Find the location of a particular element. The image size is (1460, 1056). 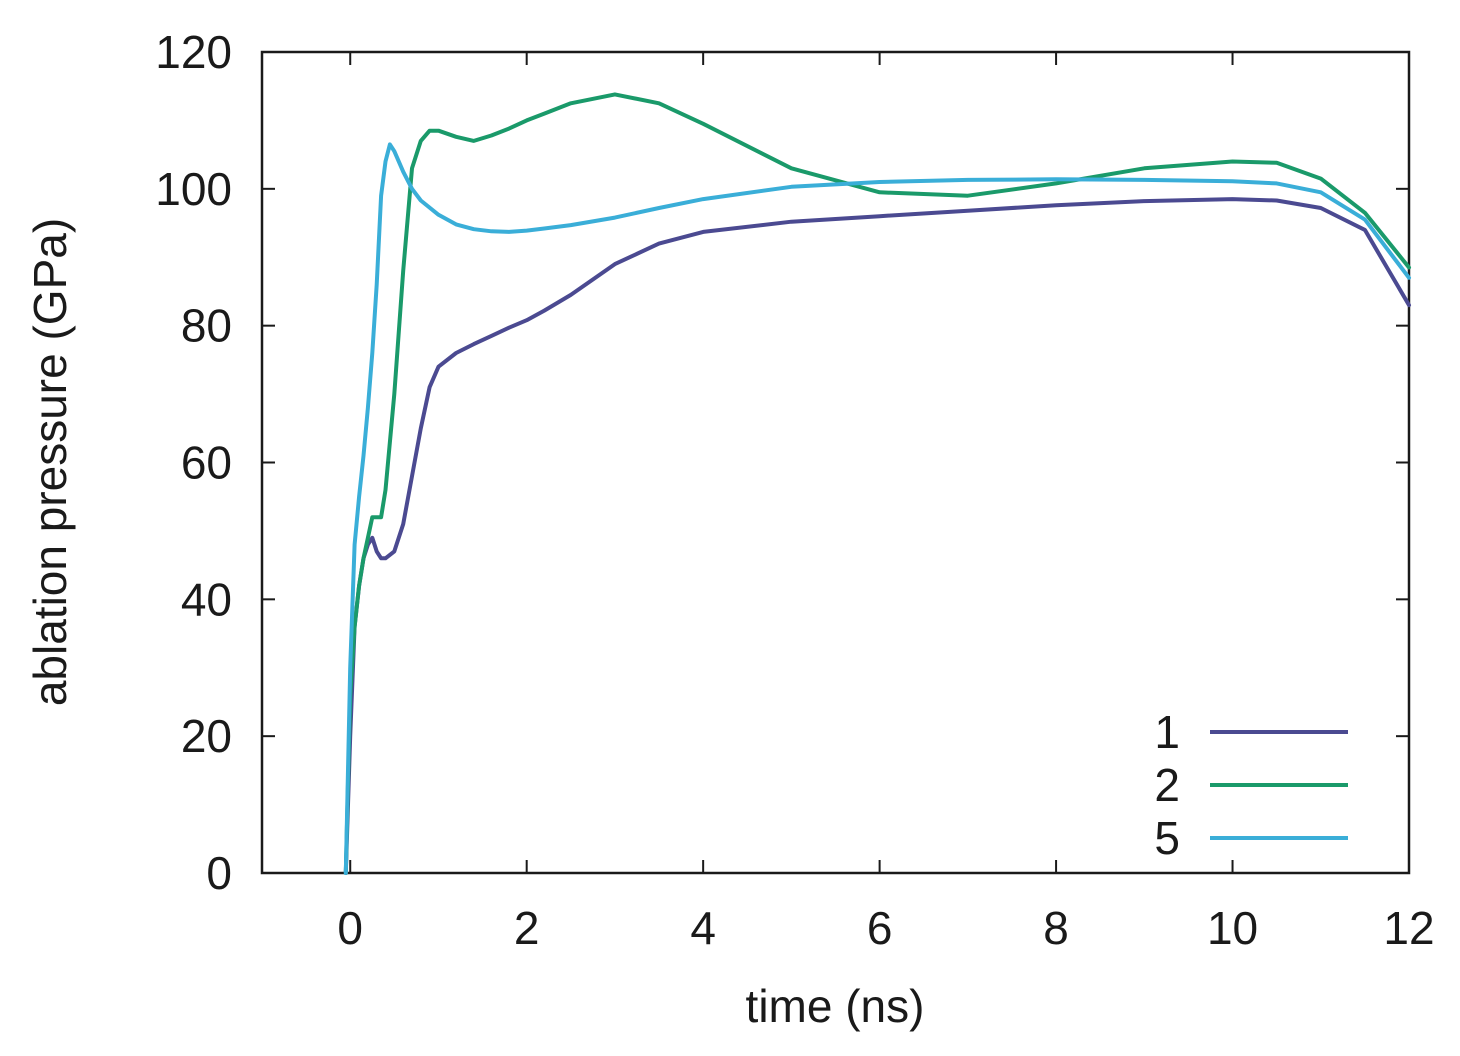

y-tick-label: 40 is located at coordinates (206, 599).